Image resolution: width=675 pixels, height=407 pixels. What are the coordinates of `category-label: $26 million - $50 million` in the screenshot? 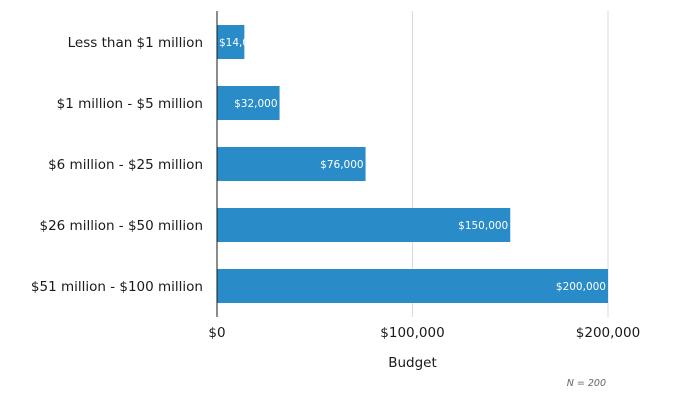 It's located at (121, 226).